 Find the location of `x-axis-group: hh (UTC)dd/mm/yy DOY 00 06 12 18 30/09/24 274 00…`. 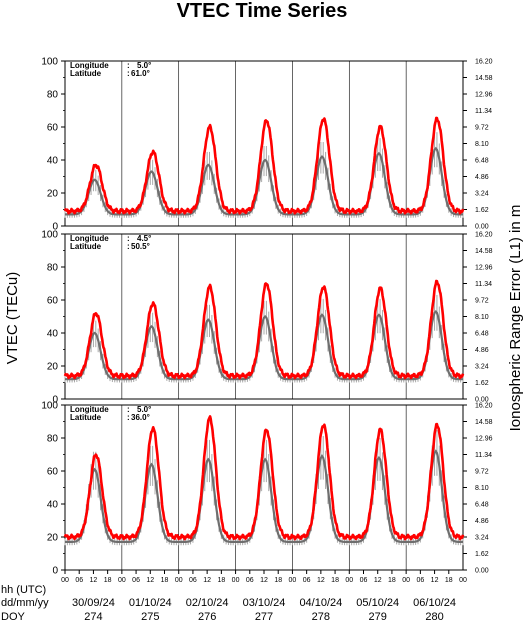

x-axis-group: hh (UTC)dd/mm/yy DOY 00 06 12 18 30/09/24 274 00… is located at coordinates (234, 596).